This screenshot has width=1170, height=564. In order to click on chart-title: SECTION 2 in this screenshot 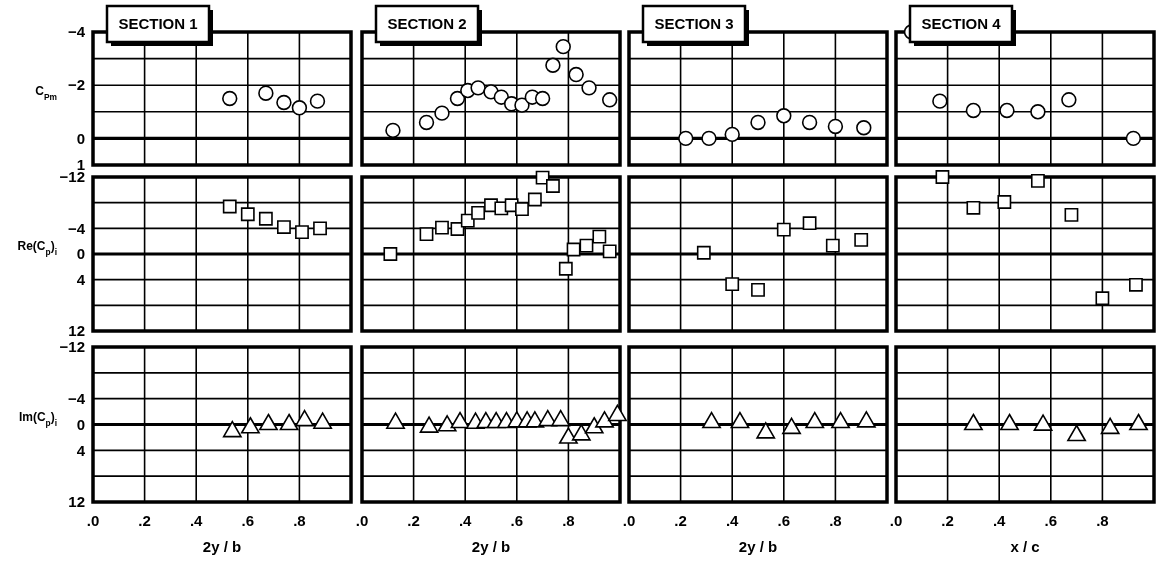, I will do `click(427, 23)`.